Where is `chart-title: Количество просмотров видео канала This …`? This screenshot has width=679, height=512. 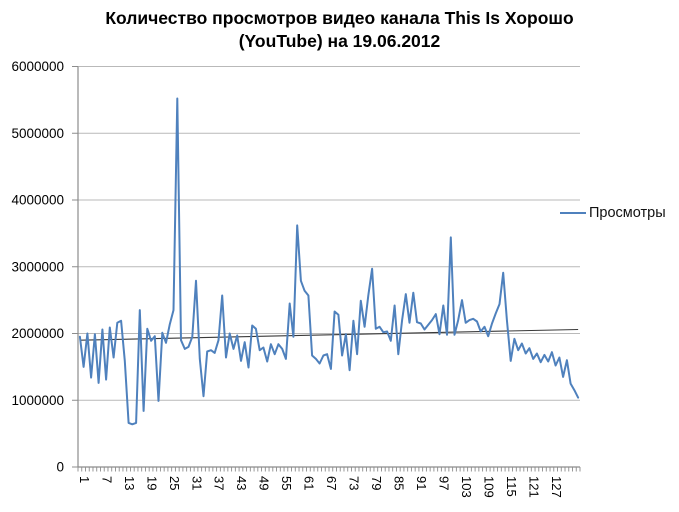
chart-title: Количество просмотров видео канала This … is located at coordinates (339, 30).